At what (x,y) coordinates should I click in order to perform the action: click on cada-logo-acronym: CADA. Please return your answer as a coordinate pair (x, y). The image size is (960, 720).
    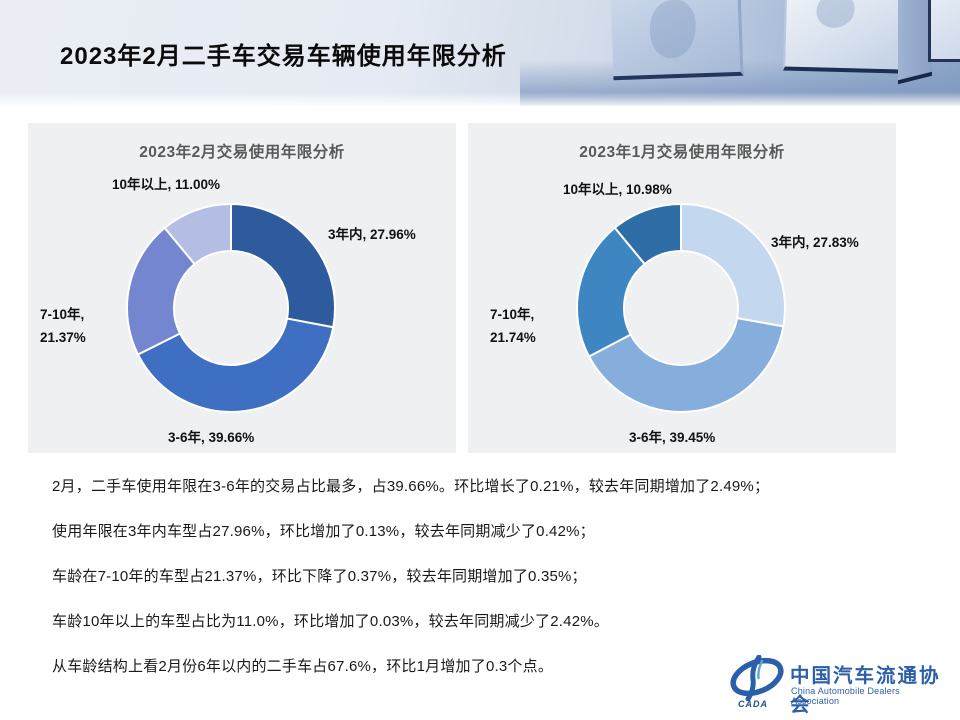
    Looking at the image, I should click on (753, 704).